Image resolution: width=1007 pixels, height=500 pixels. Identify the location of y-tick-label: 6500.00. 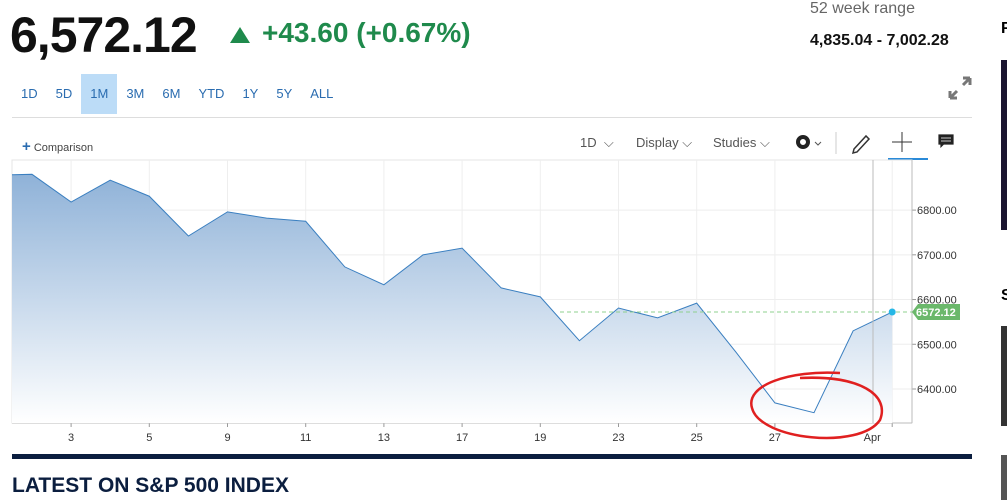
(937, 345).